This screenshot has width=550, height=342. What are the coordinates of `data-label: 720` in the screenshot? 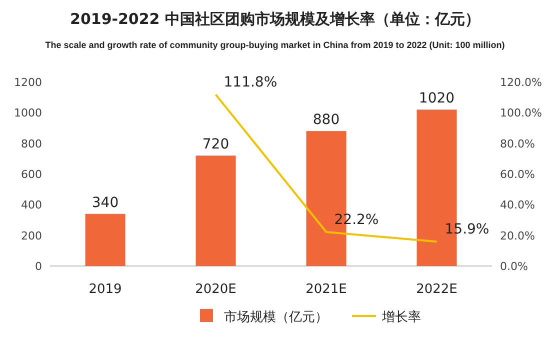 It's located at (216, 144).